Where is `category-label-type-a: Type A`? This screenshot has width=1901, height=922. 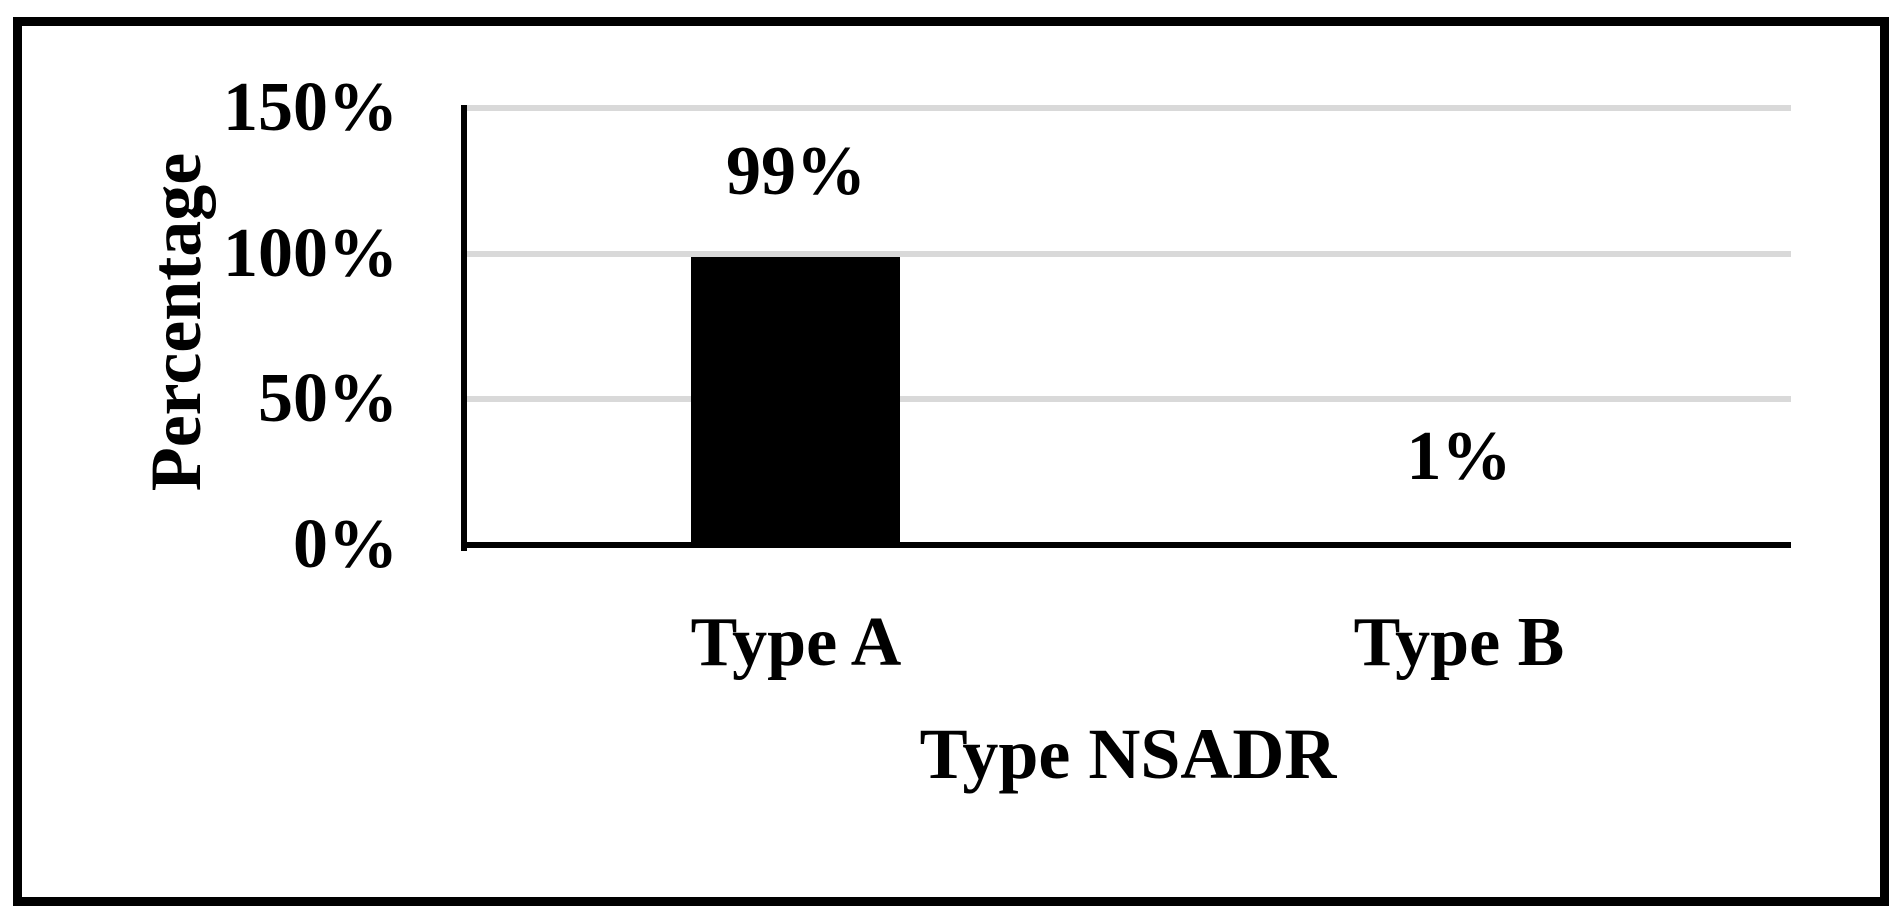
category-label-type-a: Type A is located at coordinates (796, 642).